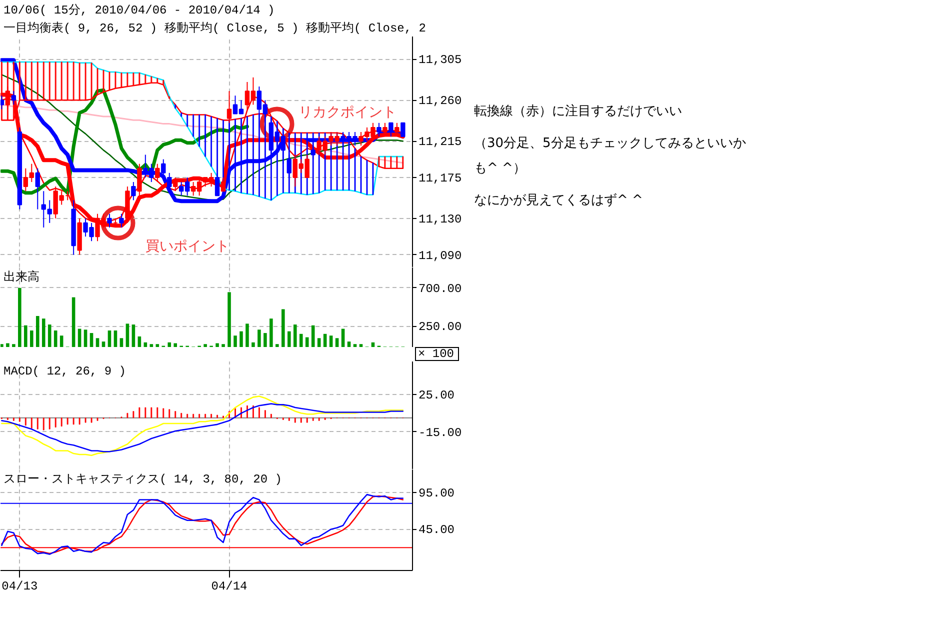 The image size is (925, 637). I want to click on y-tick-label: 11,215, so click(440, 142).